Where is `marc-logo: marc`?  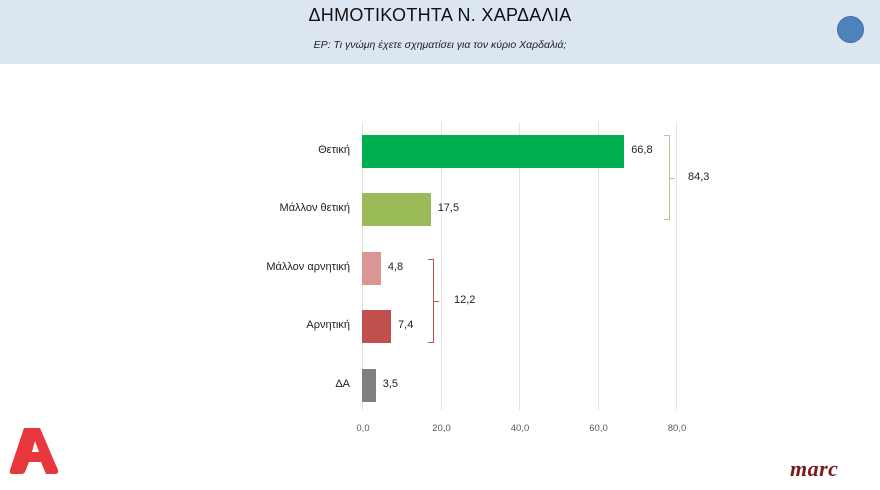 marc-logo: marc is located at coordinates (814, 468).